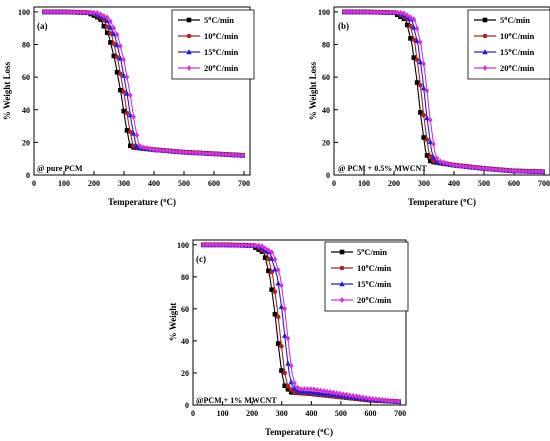 The image size is (550, 441). I want to click on panel-label: (c), so click(201, 259).